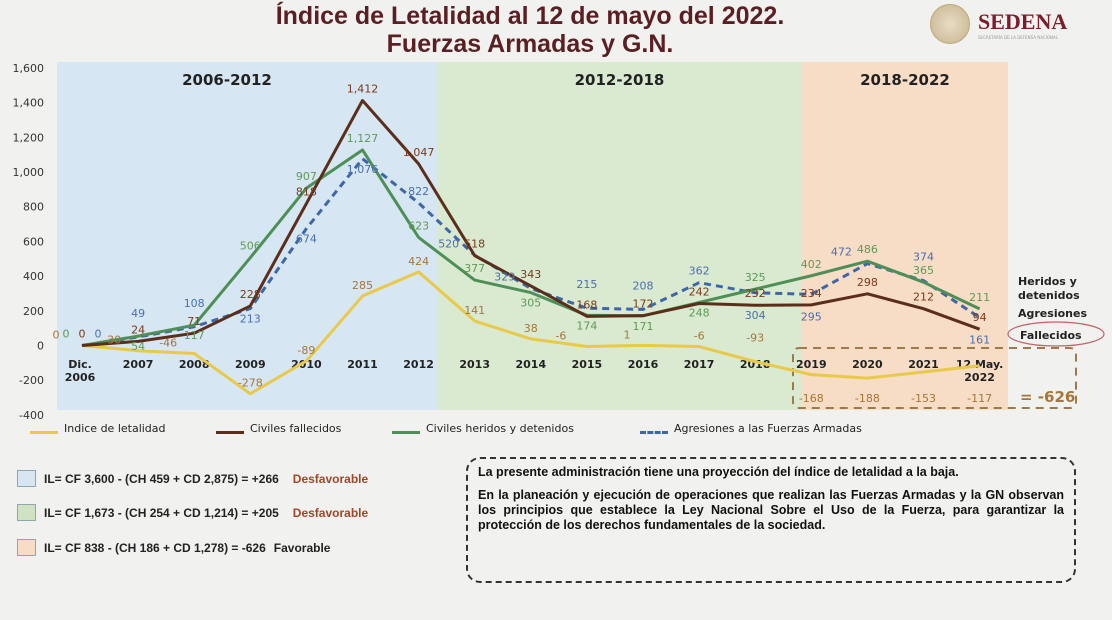 Image resolution: width=1112 pixels, height=620 pixels. What do you see at coordinates (138, 346) in the screenshot?
I see `data-label: 54` at bounding box center [138, 346].